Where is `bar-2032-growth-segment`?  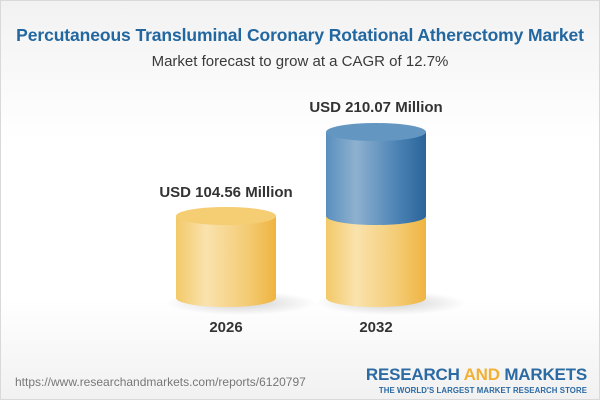 bar-2032-growth-segment is located at coordinates (376, 178).